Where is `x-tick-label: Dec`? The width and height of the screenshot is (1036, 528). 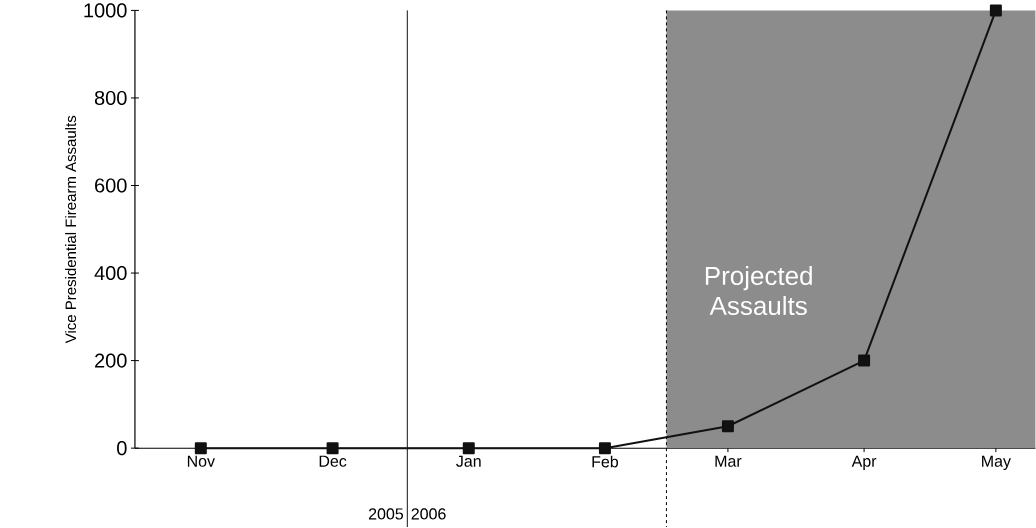
x-tick-label: Dec is located at coordinates (333, 461).